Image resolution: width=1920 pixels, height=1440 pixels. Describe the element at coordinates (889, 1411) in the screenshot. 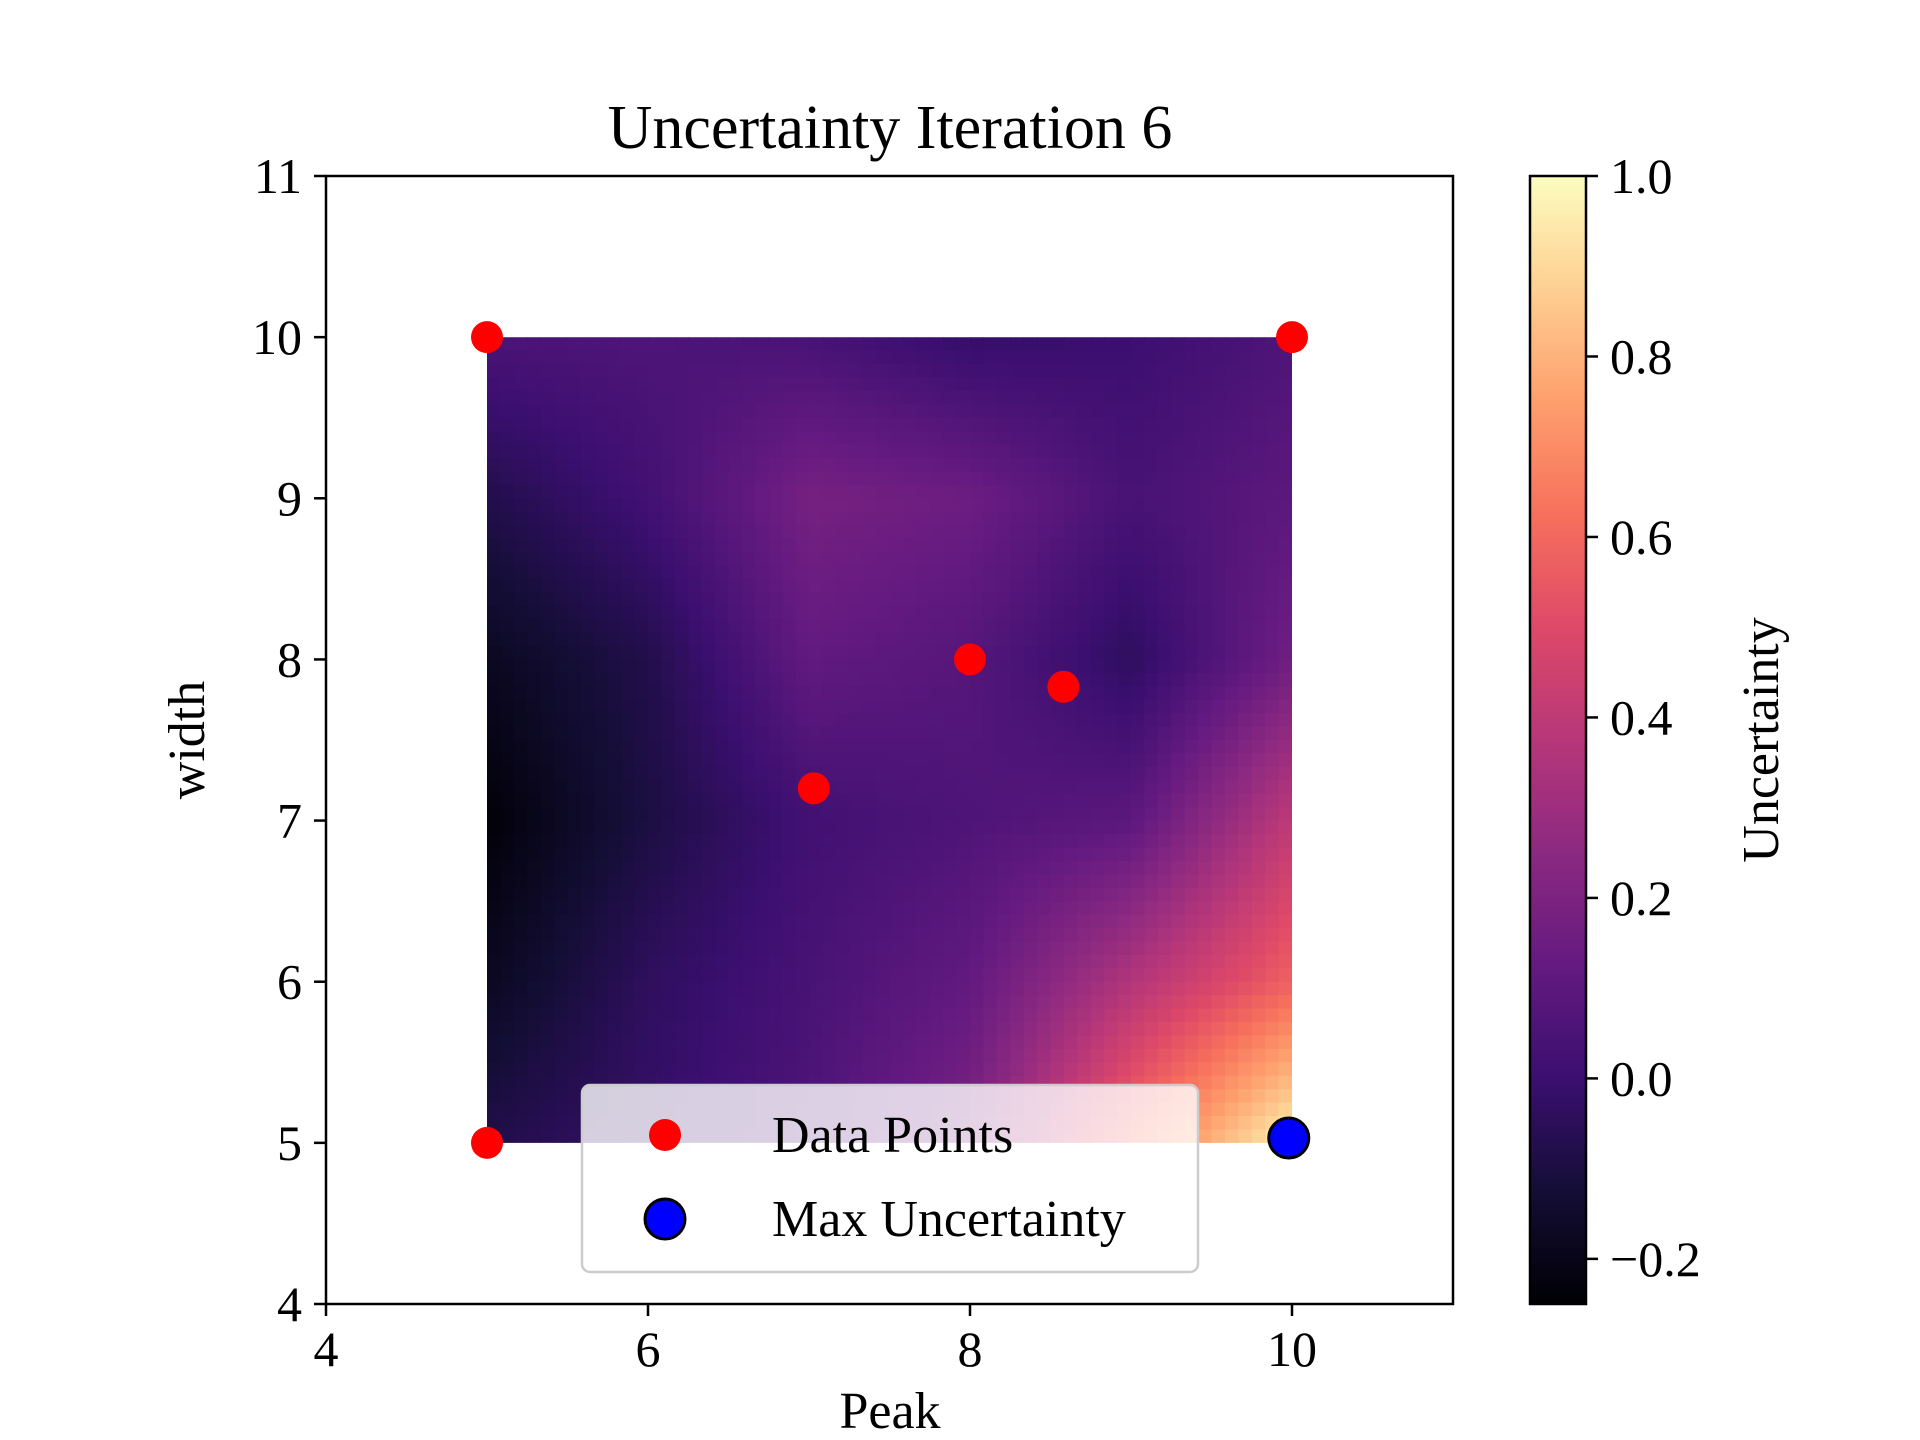

I see `x-axis-label: Peak` at that location.